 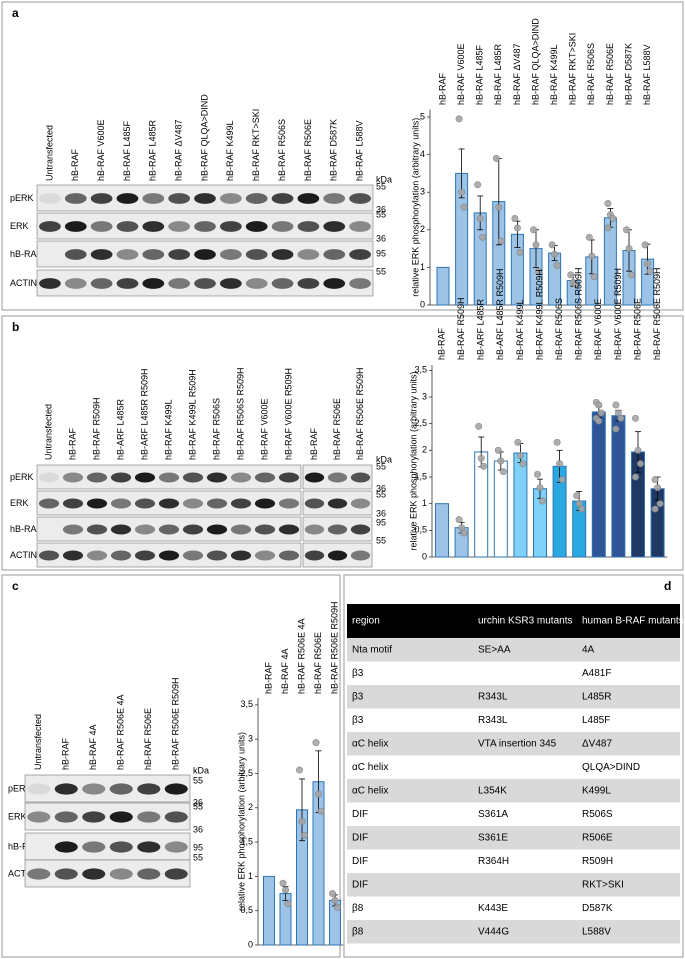 I want to click on y-tick-label: 2,5, so click(x=420, y=423).